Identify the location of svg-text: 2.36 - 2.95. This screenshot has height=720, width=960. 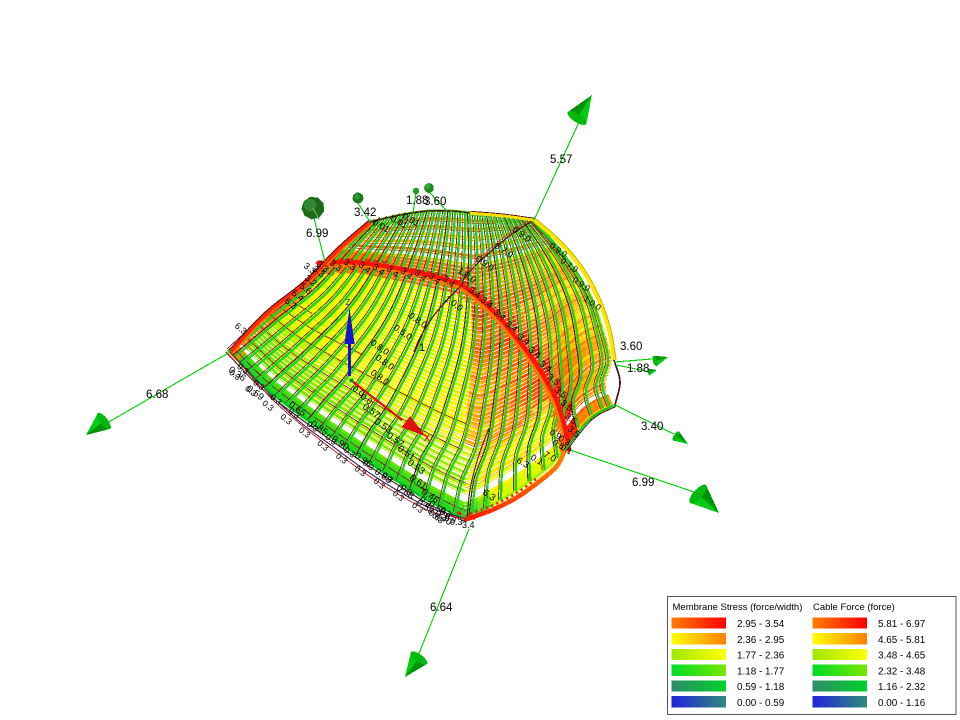
(761, 640).